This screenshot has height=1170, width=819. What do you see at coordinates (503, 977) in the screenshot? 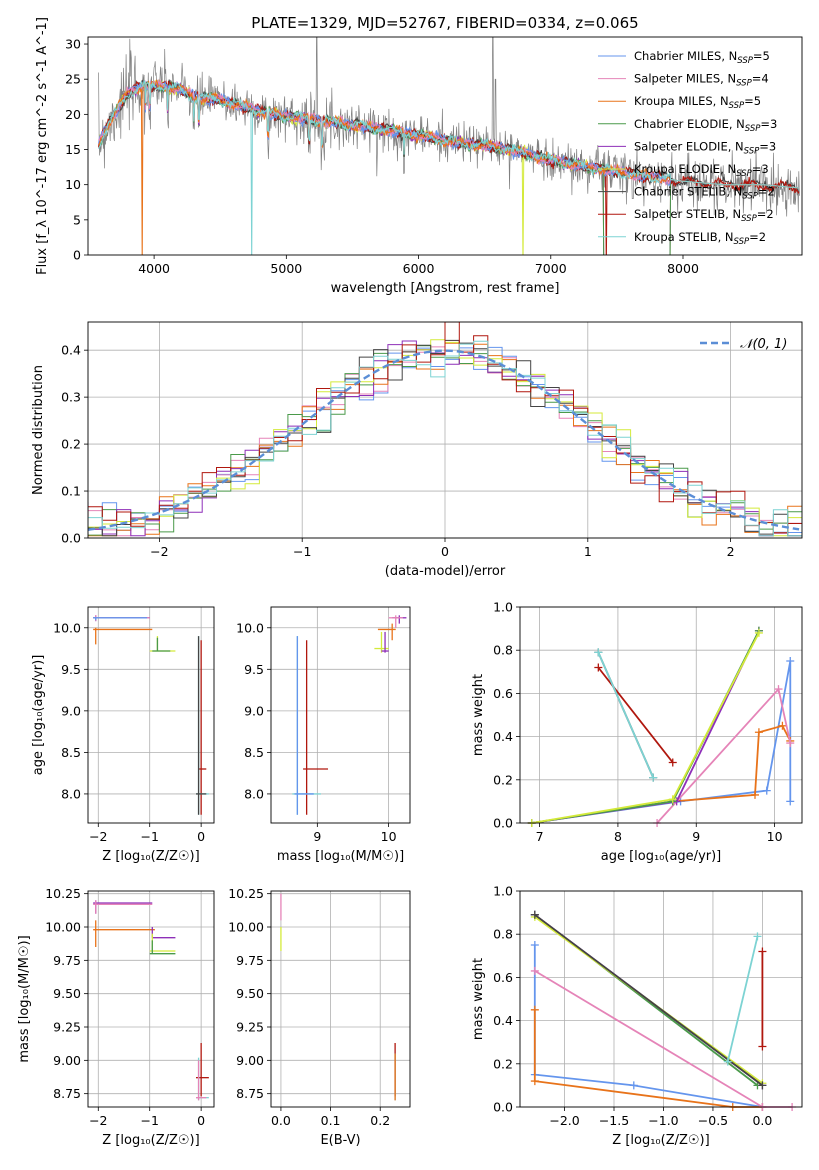
I see `weight_z-ytick-label: 0.6` at bounding box center [503, 977].